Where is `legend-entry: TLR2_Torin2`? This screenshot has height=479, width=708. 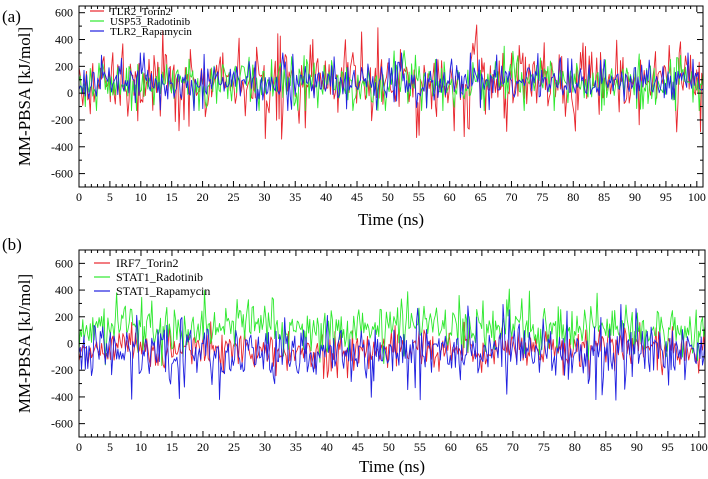 legend-entry: TLR2_Torin2 is located at coordinates (140, 12).